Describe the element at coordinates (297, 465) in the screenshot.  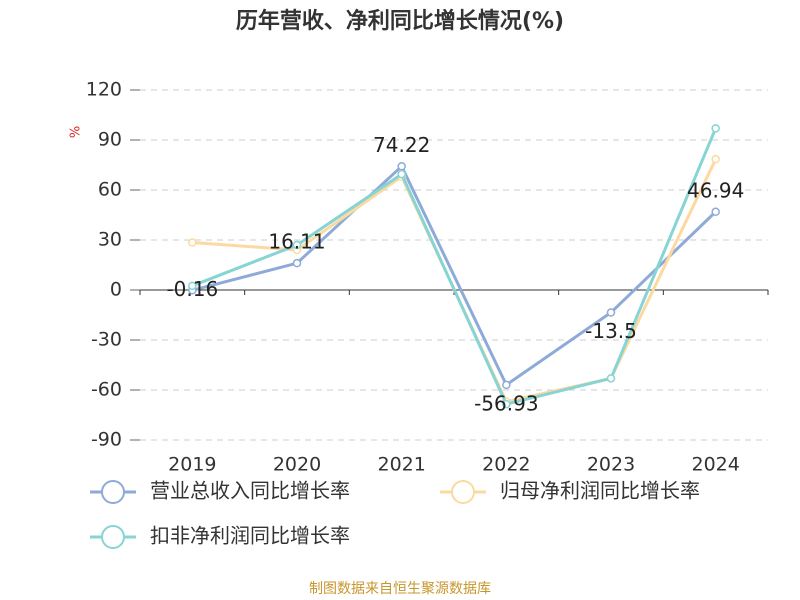
I see `x-tick-label: 2020` at that location.